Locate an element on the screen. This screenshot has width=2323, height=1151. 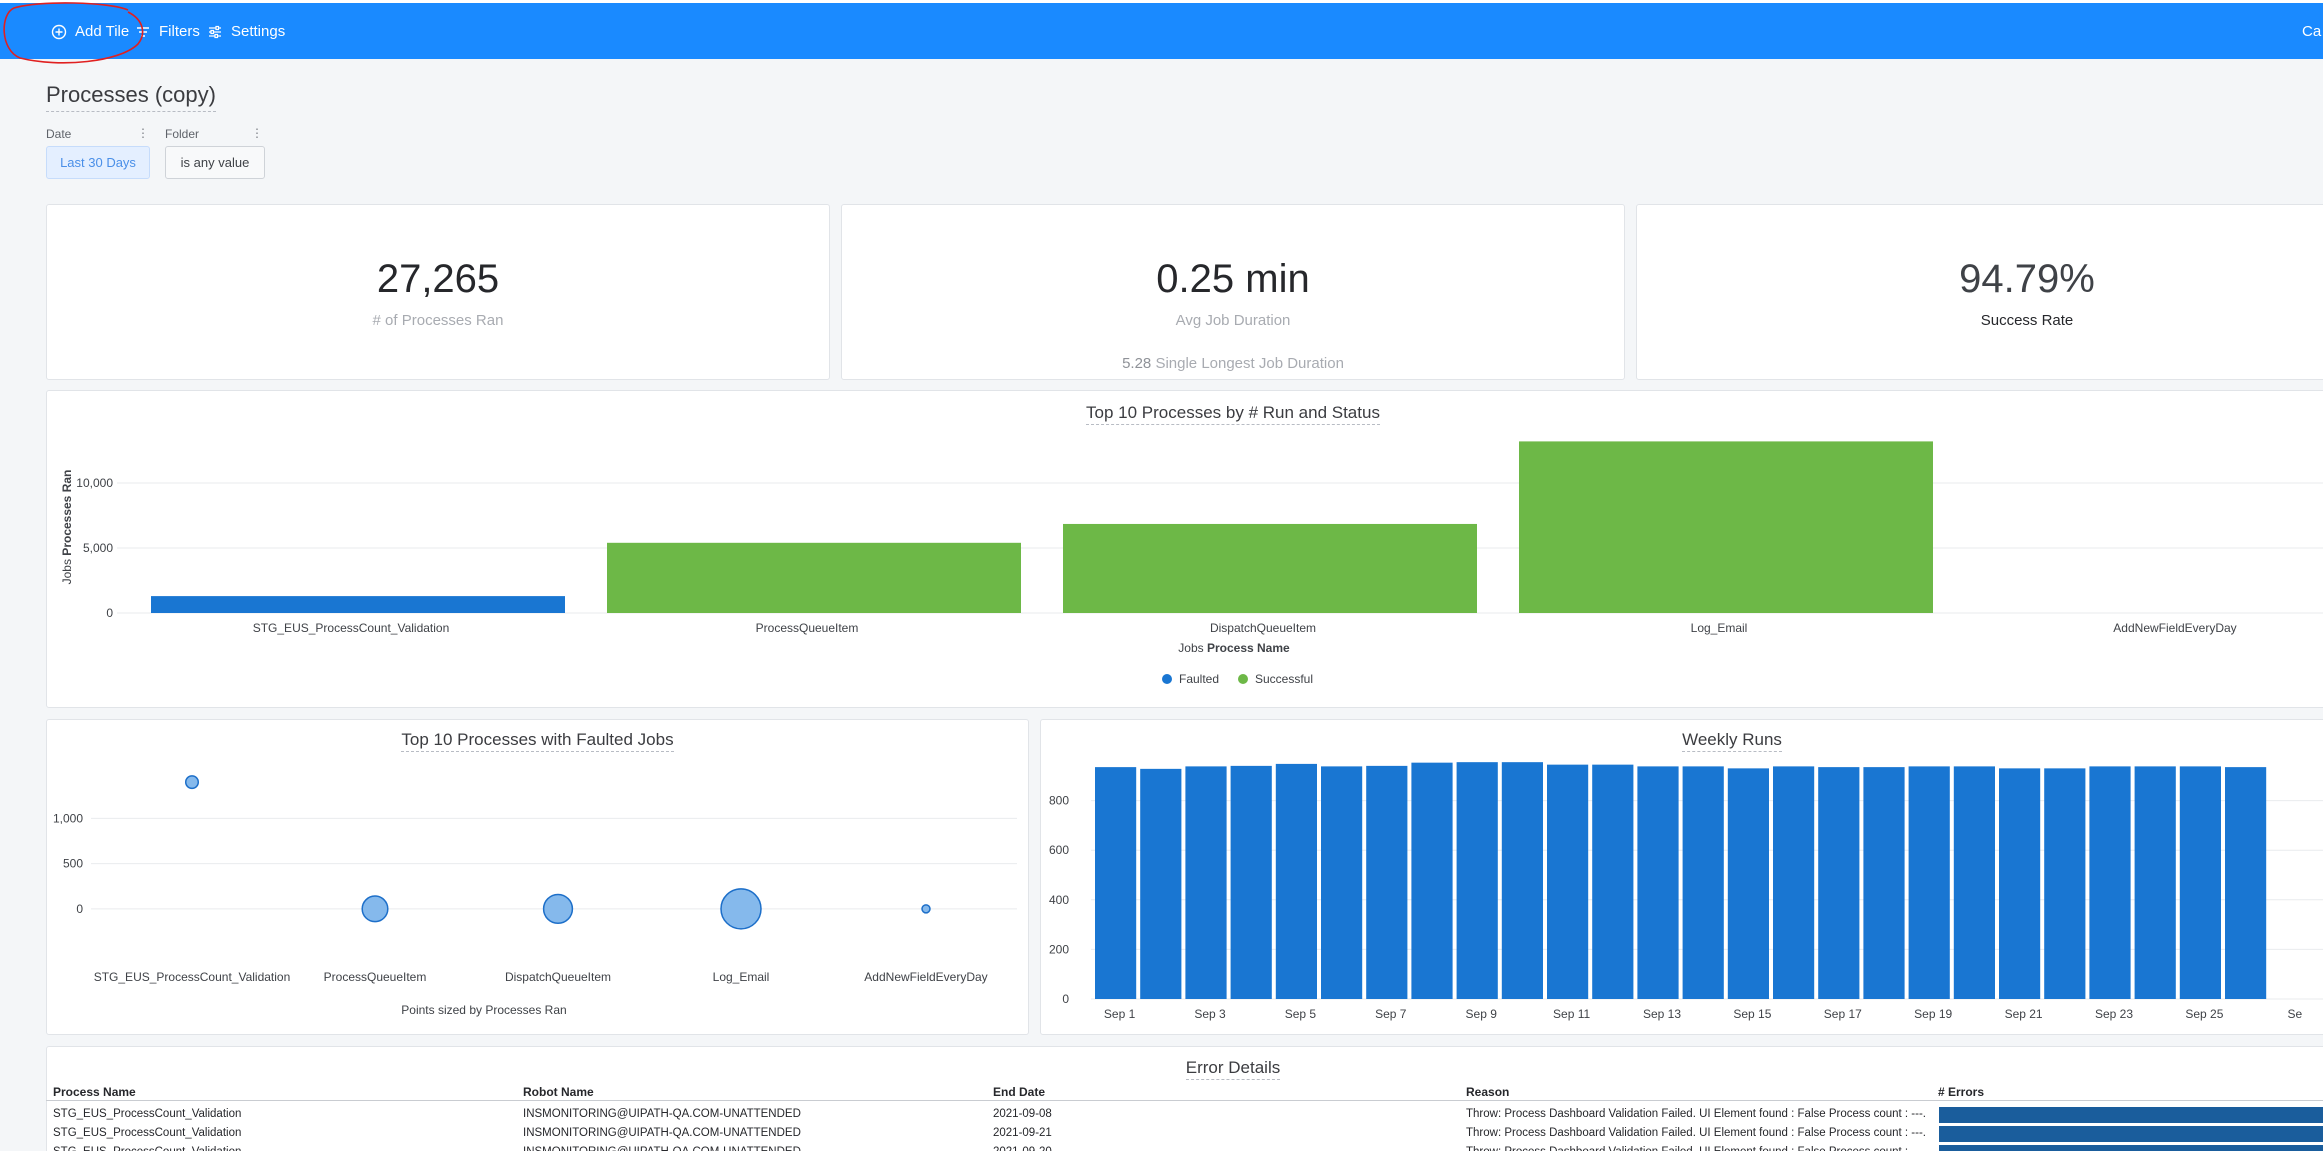
faulted-jobs-title: Top 10 Processes with Faulted Jobs is located at coordinates (537, 741).